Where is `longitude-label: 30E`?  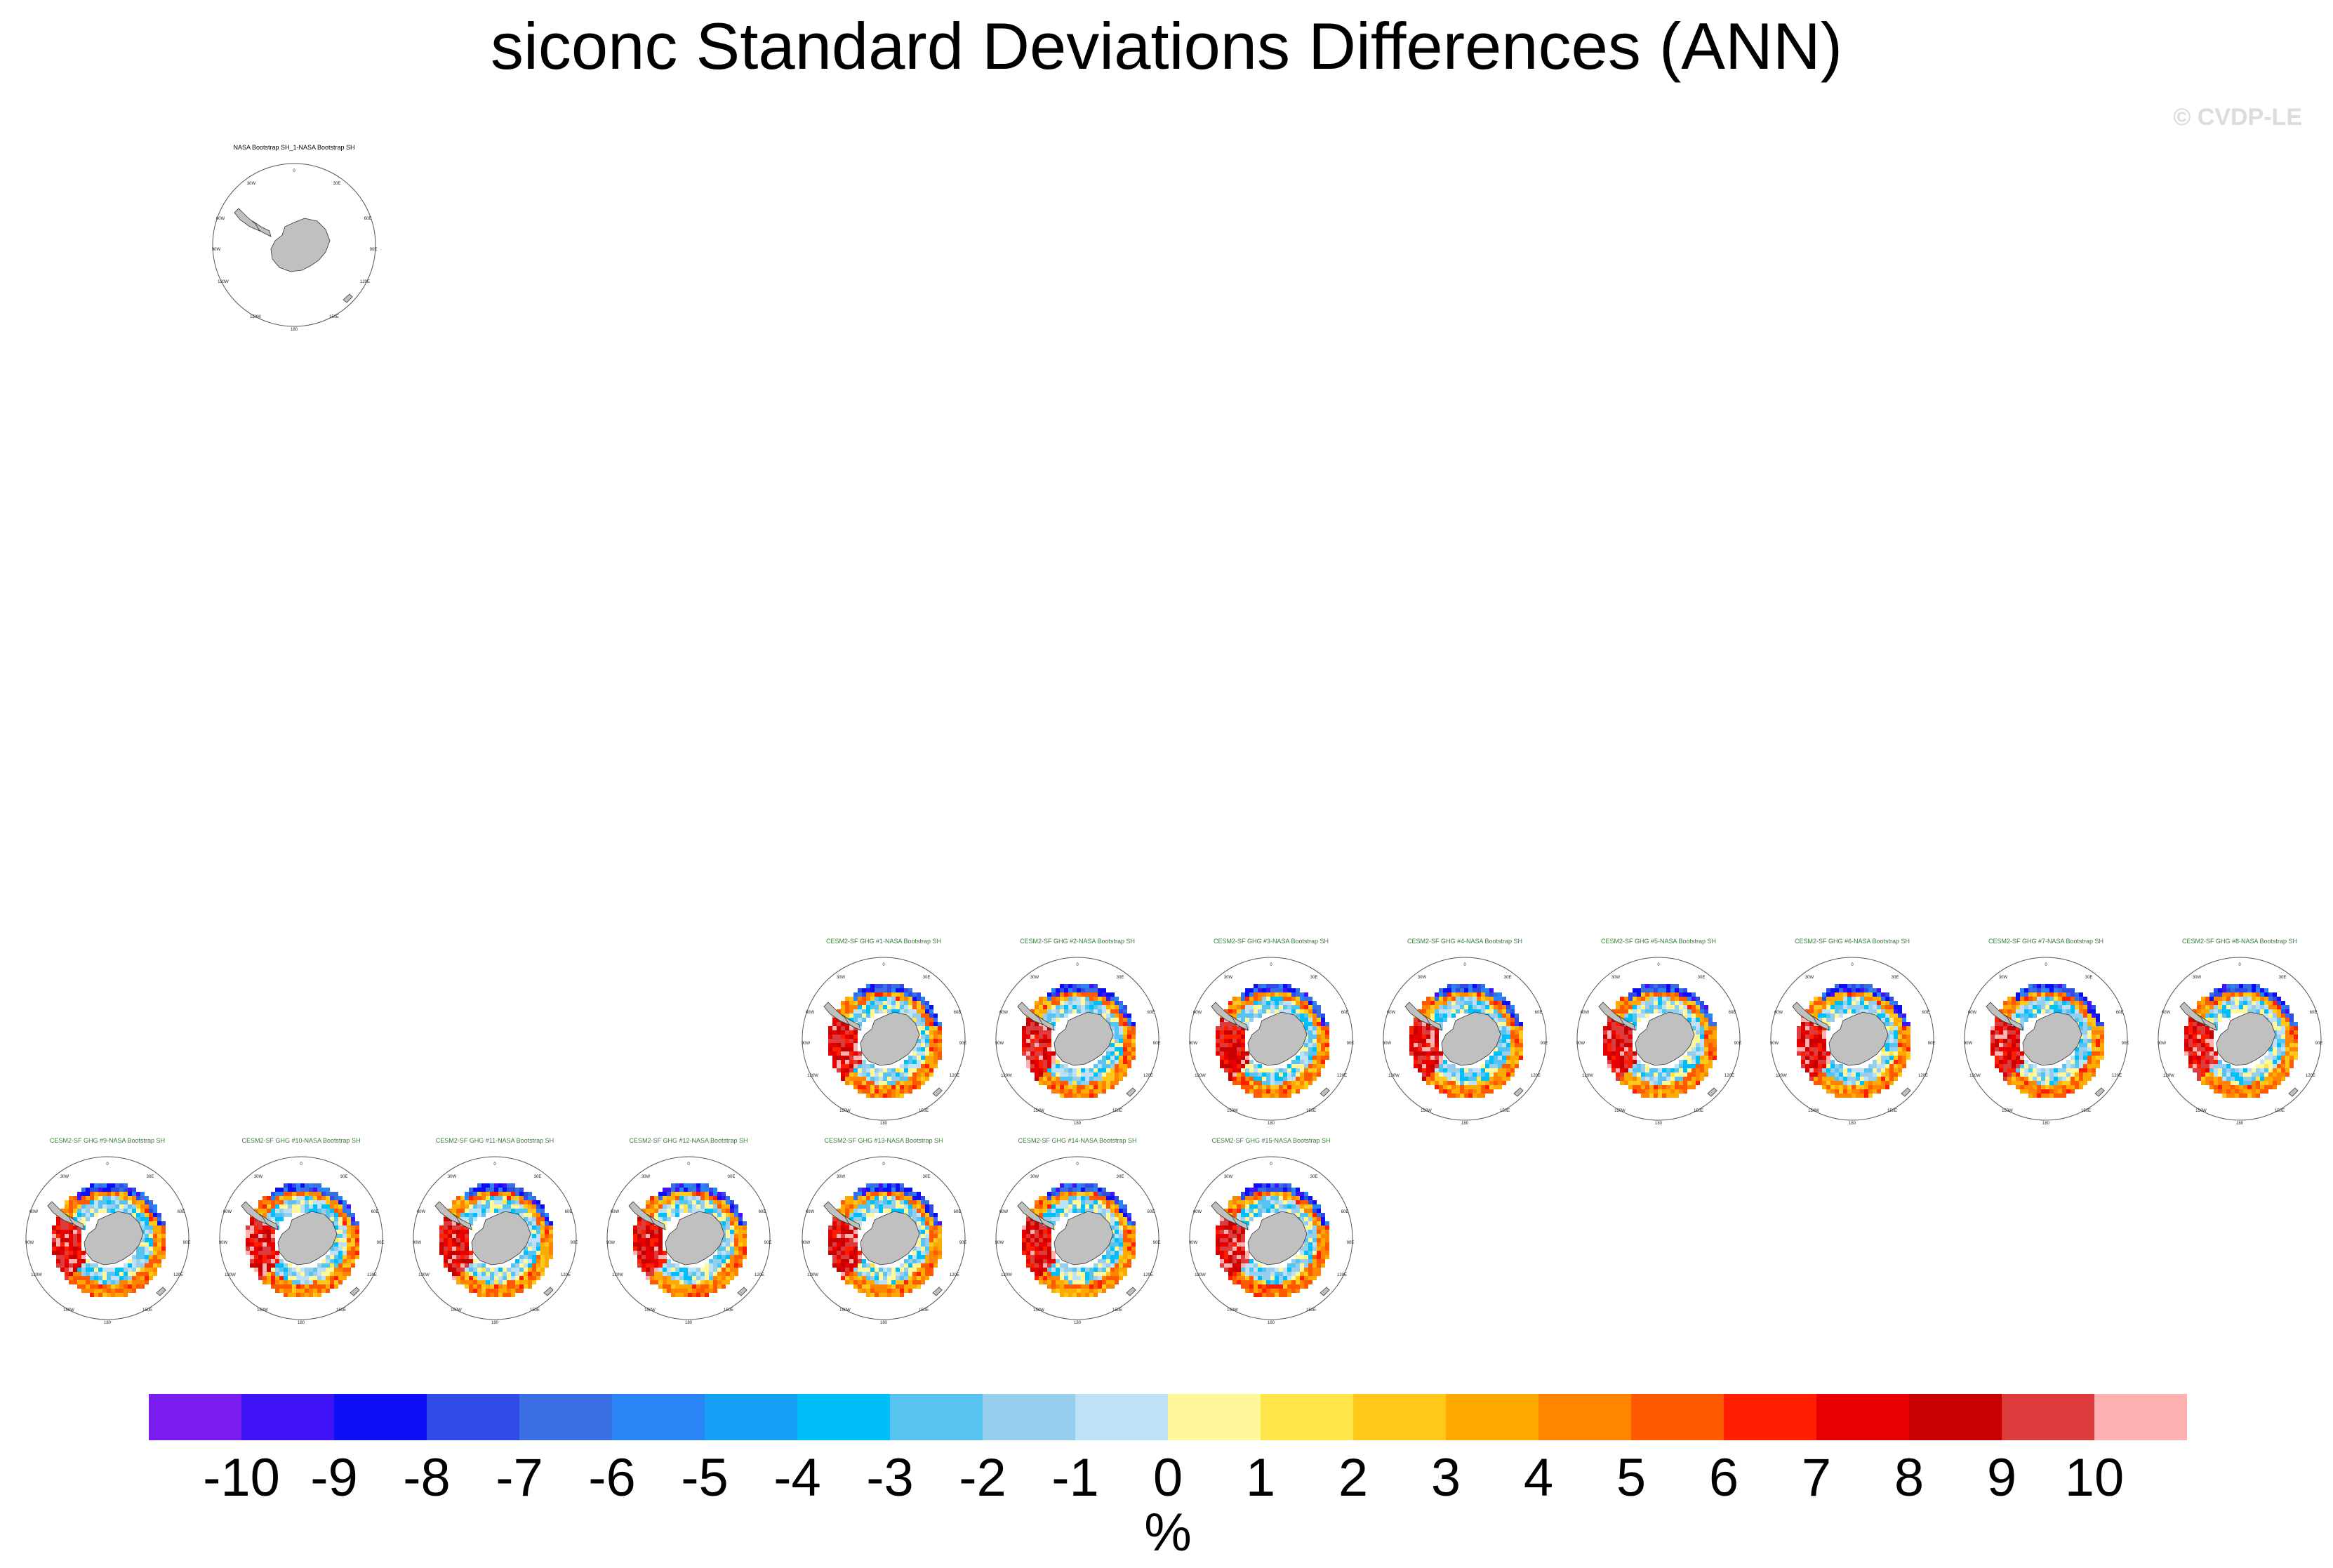
longitude-label: 30E is located at coordinates (1702, 978).